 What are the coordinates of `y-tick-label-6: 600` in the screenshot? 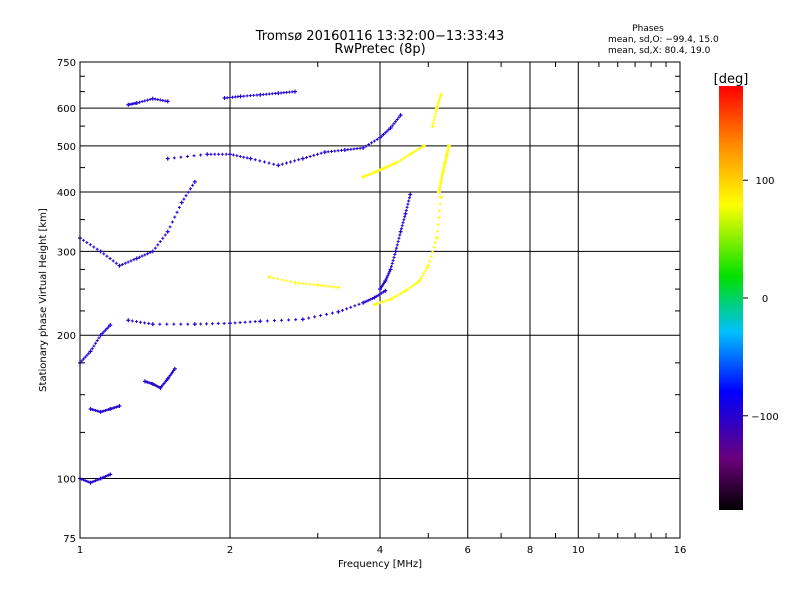 It's located at (66, 109).